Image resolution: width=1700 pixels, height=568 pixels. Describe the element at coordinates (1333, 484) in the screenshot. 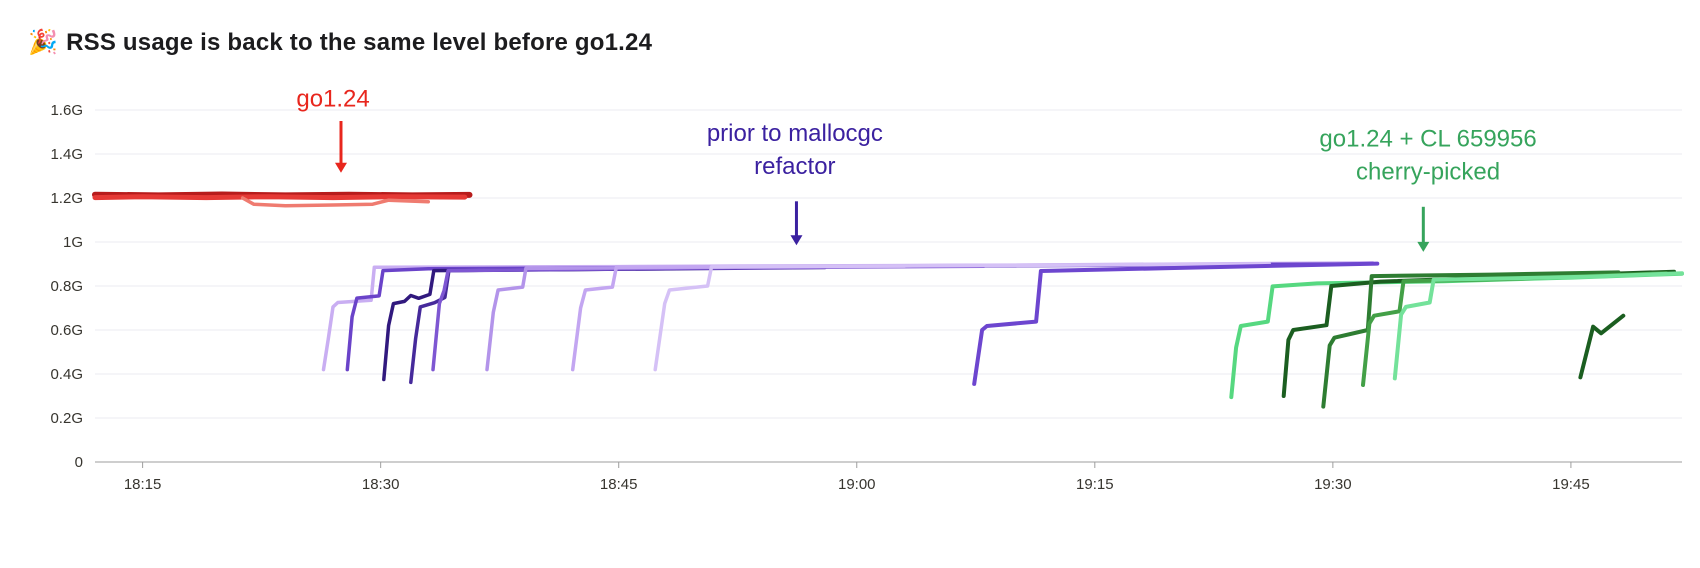

I see `x-tick-label: 19:30` at that location.